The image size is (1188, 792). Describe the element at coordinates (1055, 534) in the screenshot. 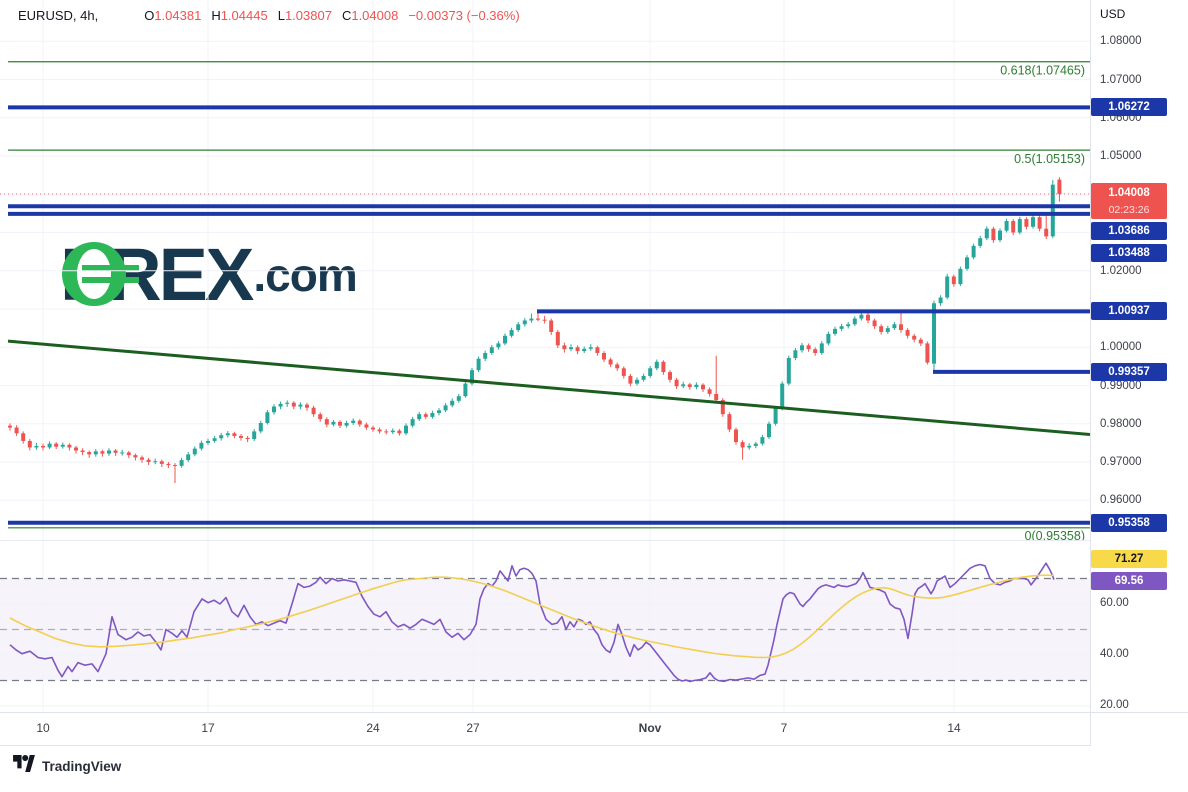

I see `fib-label: 0(0.95358)` at that location.